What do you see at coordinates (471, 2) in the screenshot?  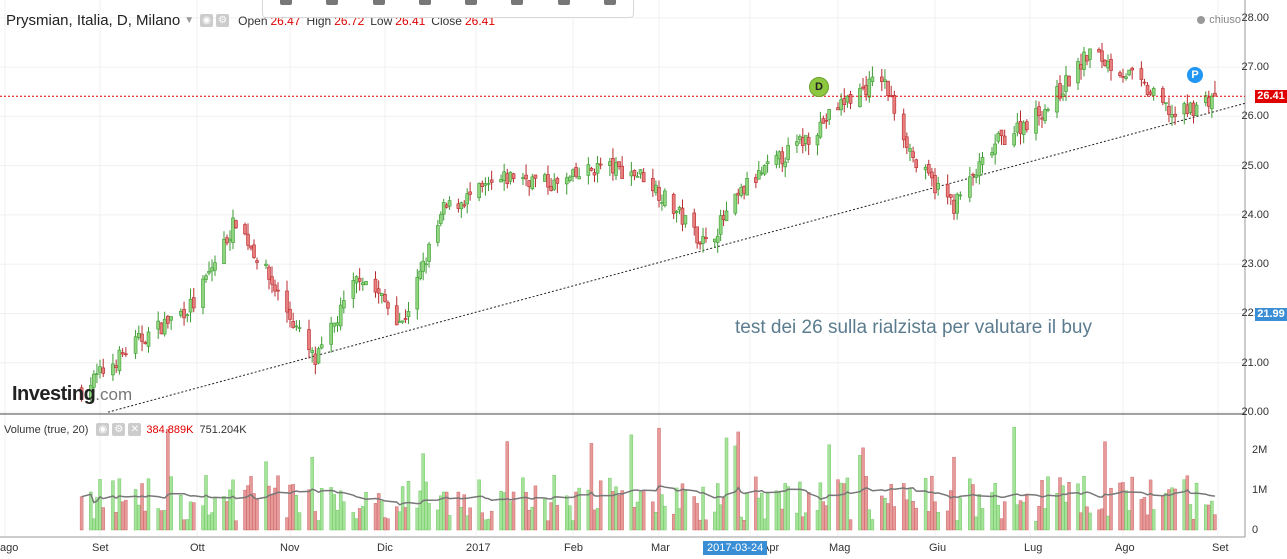 I see `text-tool-icon` at bounding box center [471, 2].